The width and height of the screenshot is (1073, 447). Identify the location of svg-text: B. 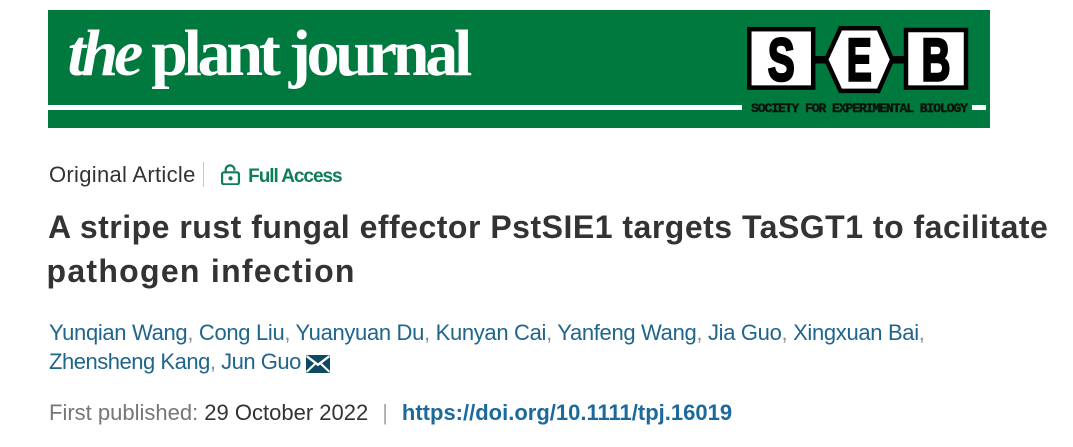
(936, 60).